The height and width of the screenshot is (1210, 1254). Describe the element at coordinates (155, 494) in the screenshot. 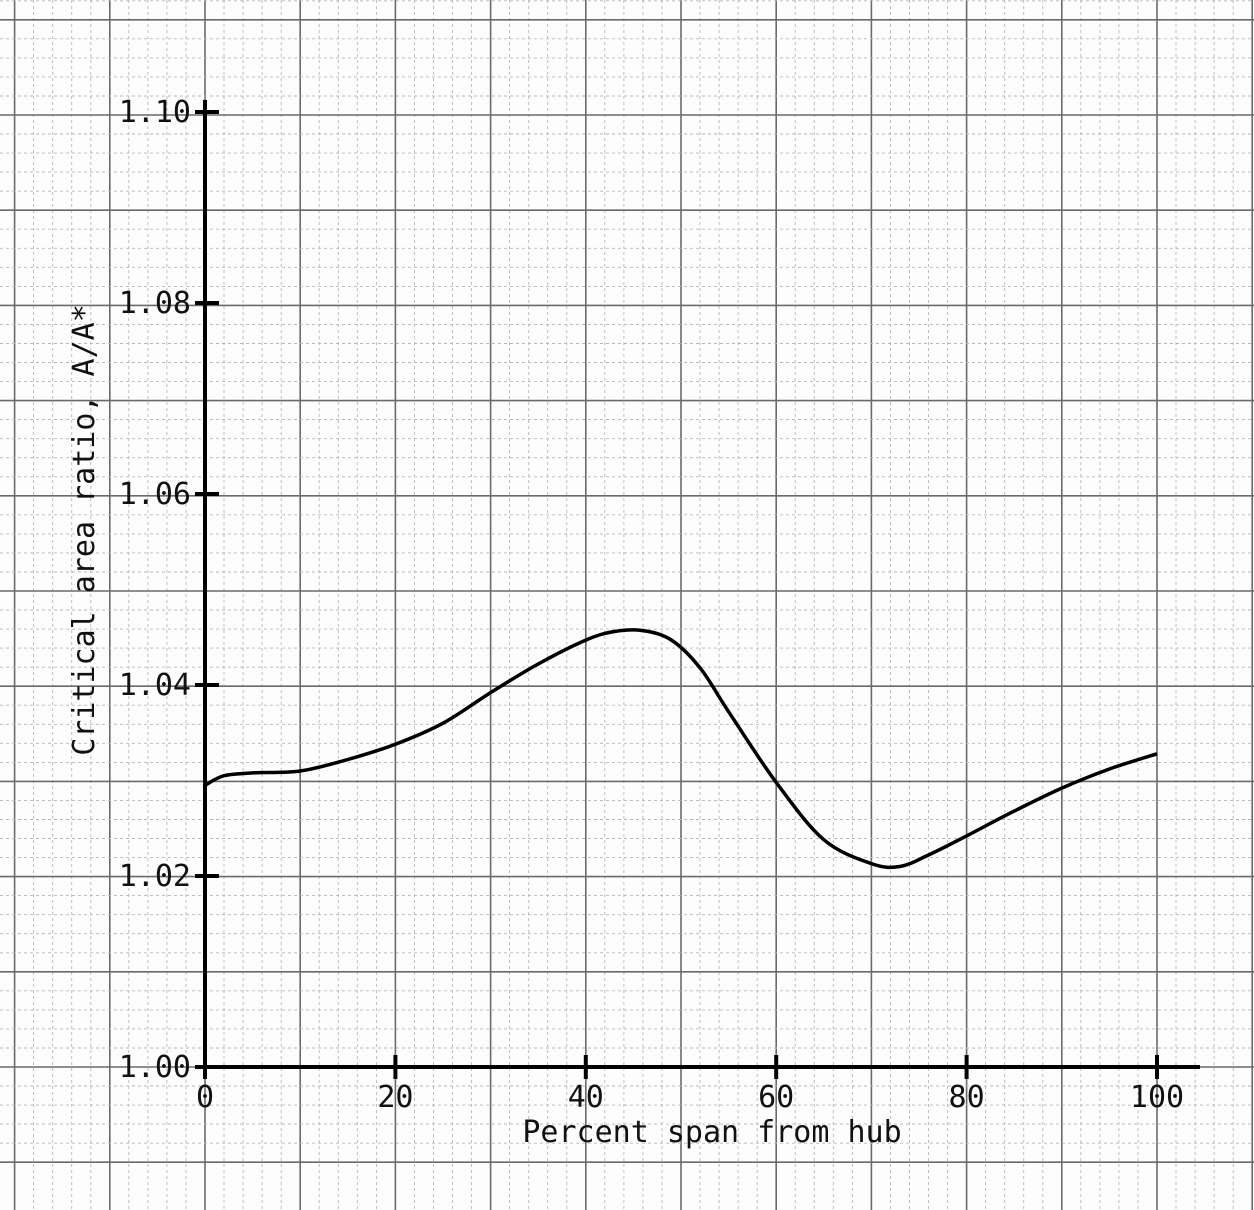

I see `y-tick-label: 1.06` at that location.